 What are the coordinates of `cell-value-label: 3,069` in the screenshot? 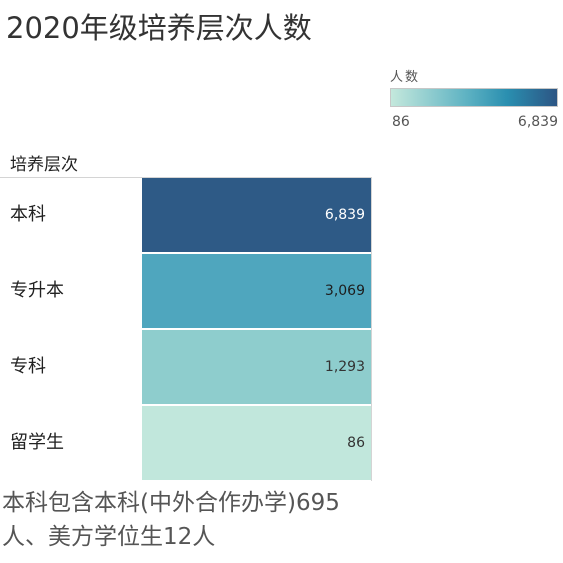 It's located at (344, 291).